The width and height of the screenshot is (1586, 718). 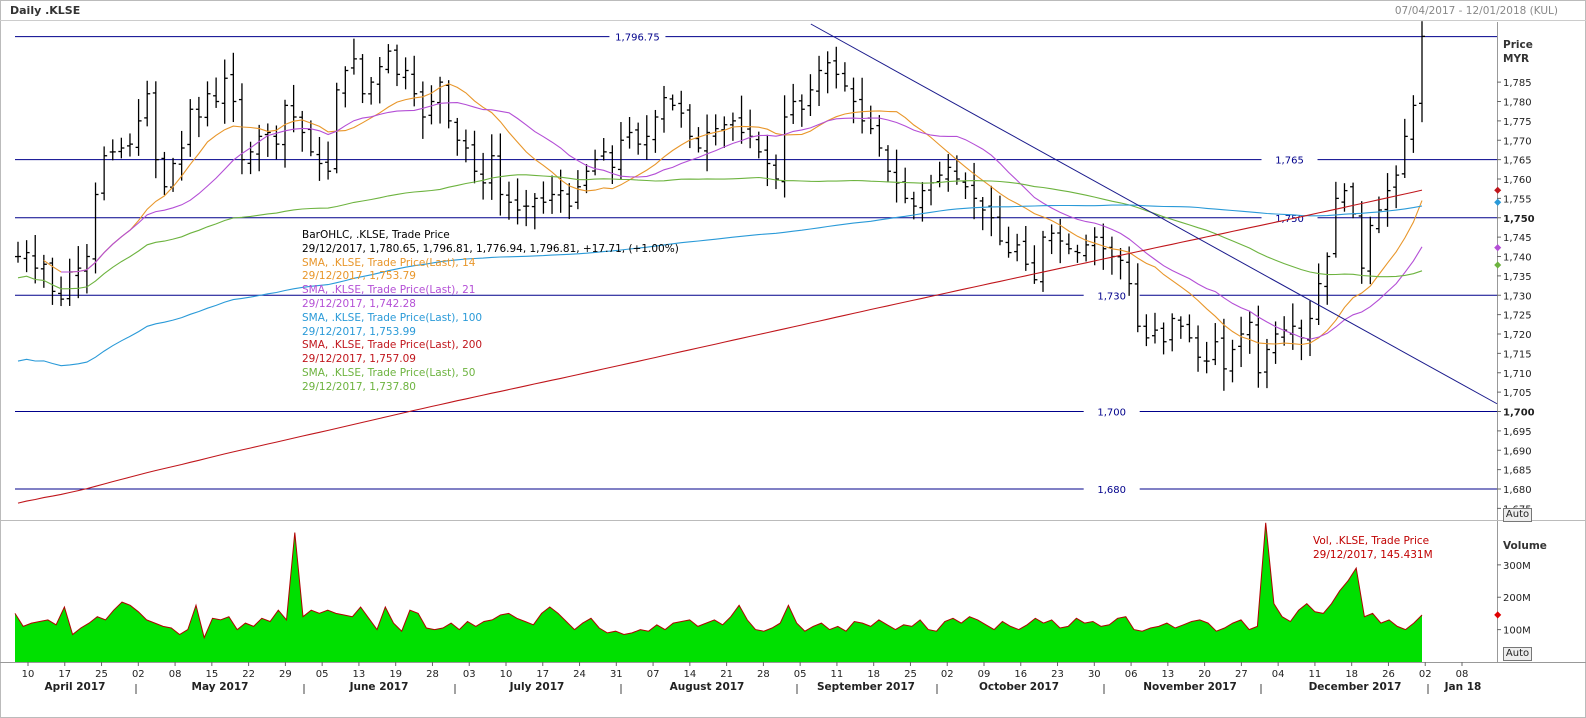 I want to click on legend-sma200-value: 29/12/2017, 1,757.09, so click(x=359, y=359).